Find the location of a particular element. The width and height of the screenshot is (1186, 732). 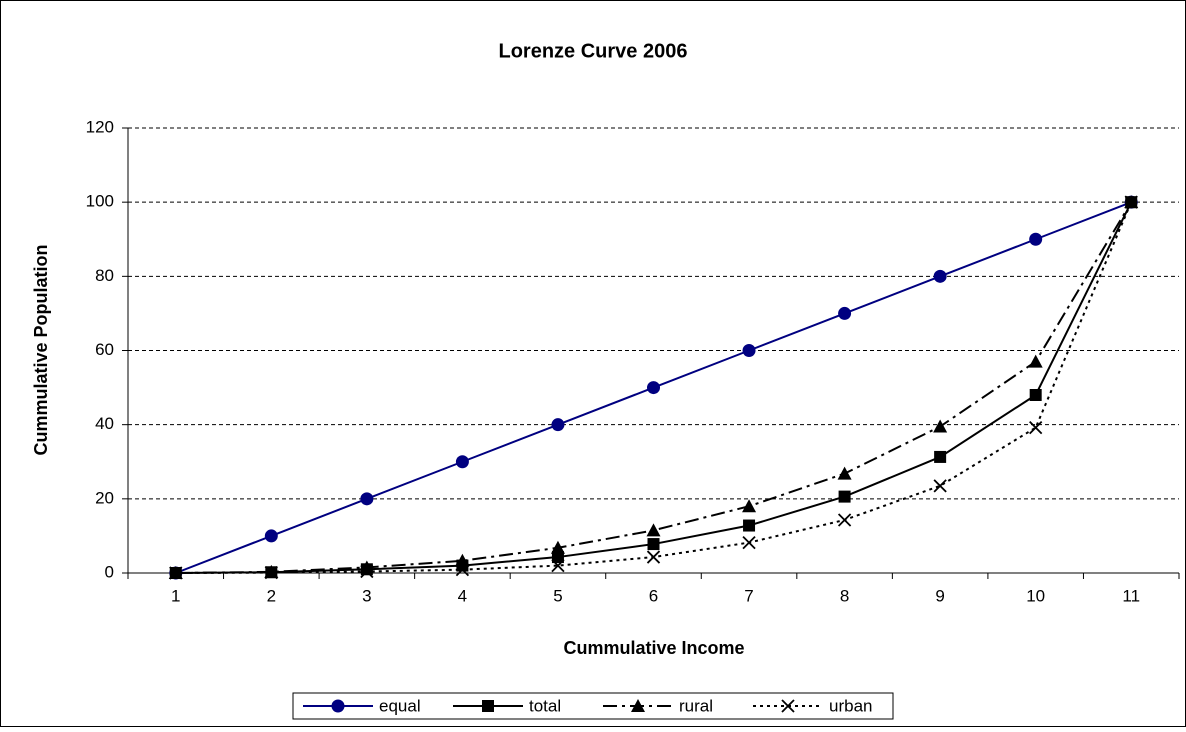

x-tick-label: 11 is located at coordinates (1131, 595).